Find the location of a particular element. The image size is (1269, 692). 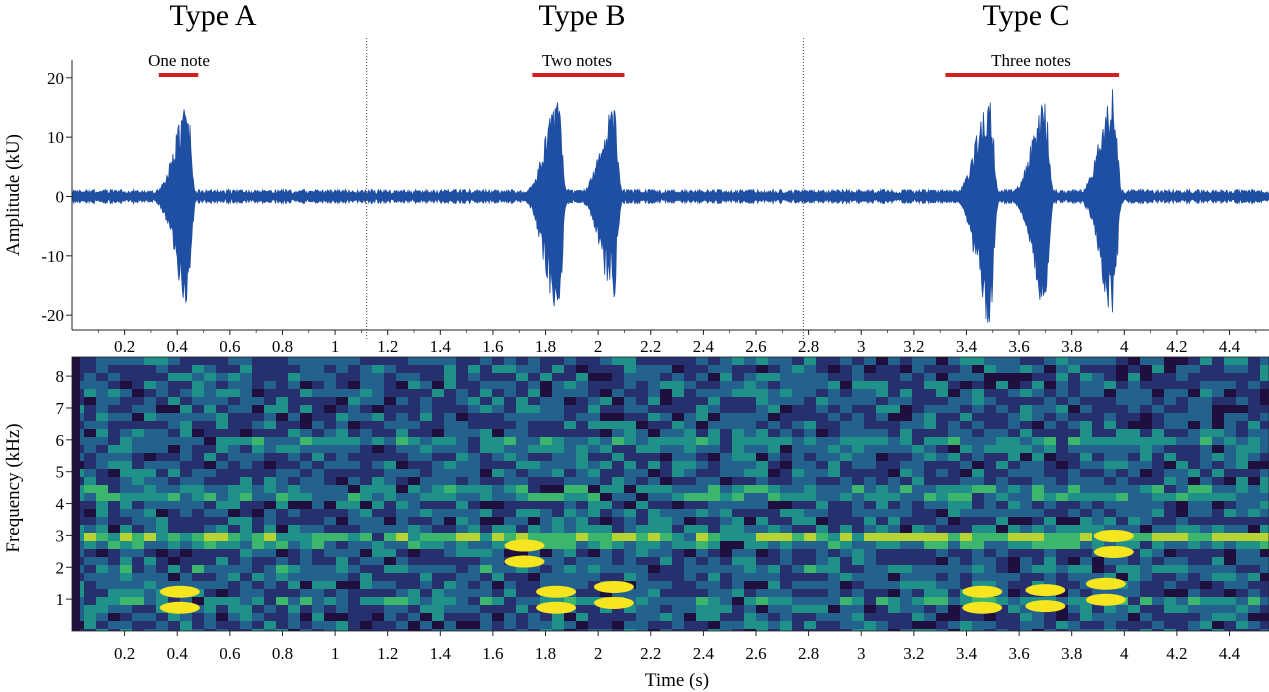

spectrogram-hotspot is located at coordinates (524, 561).